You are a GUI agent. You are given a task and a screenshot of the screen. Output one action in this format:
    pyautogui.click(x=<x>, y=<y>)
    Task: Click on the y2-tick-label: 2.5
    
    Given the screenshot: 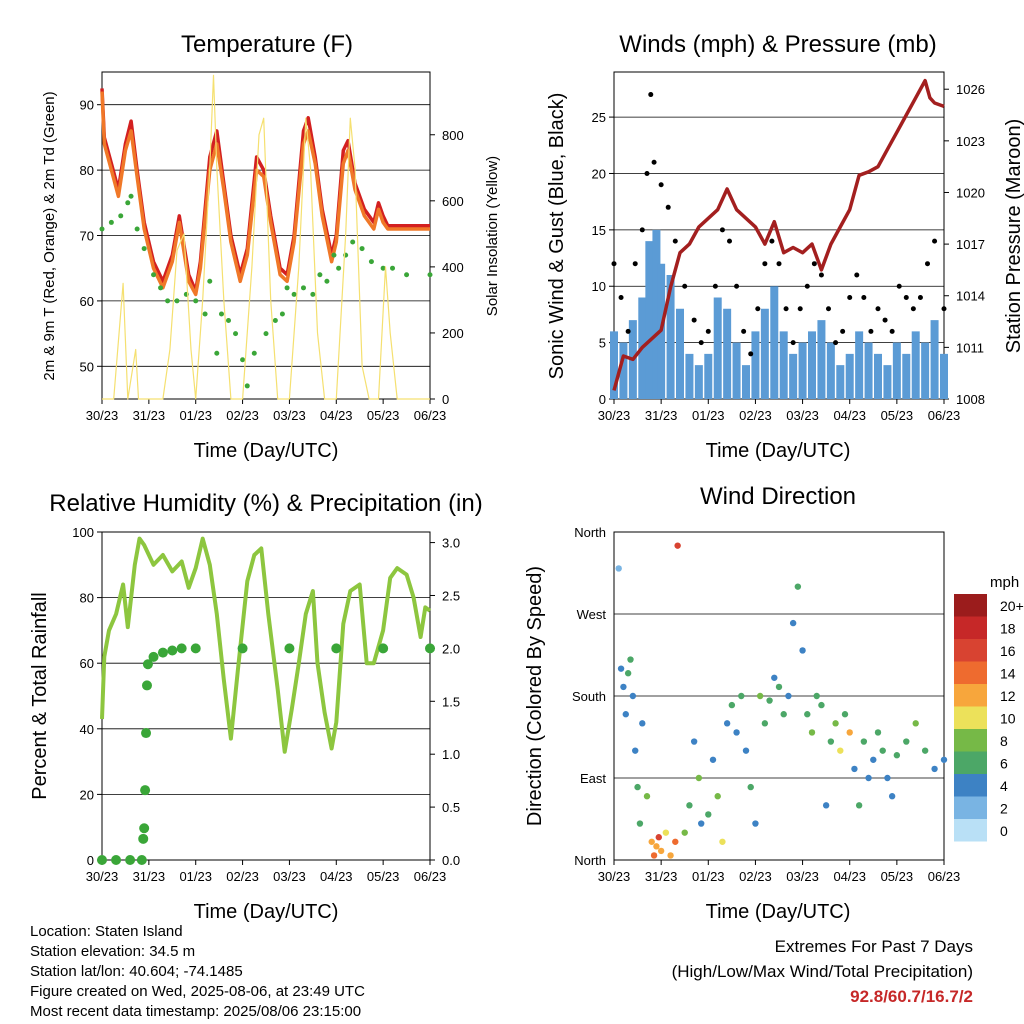 What is the action you would take?
    pyautogui.click(x=451, y=595)
    